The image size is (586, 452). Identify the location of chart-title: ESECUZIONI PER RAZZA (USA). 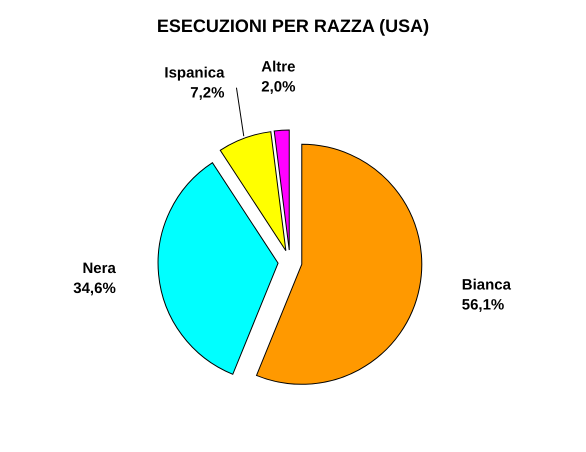
(293, 26).